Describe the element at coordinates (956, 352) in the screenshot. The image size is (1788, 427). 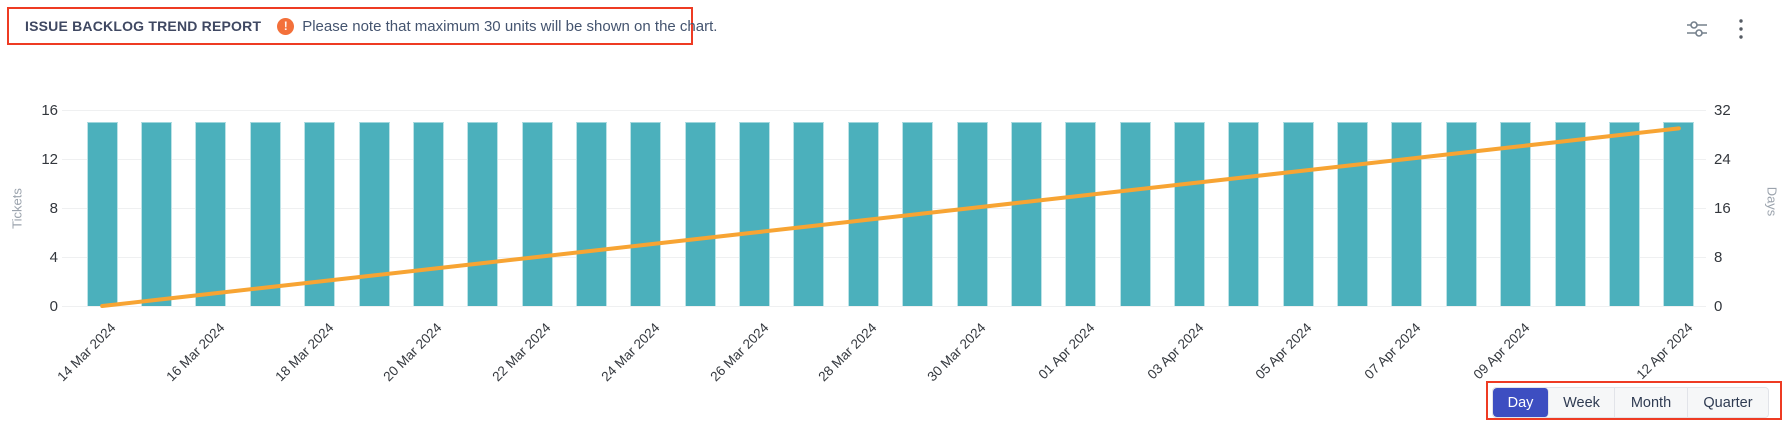
I see `x-axis-label: 30 Mar 2024` at that location.